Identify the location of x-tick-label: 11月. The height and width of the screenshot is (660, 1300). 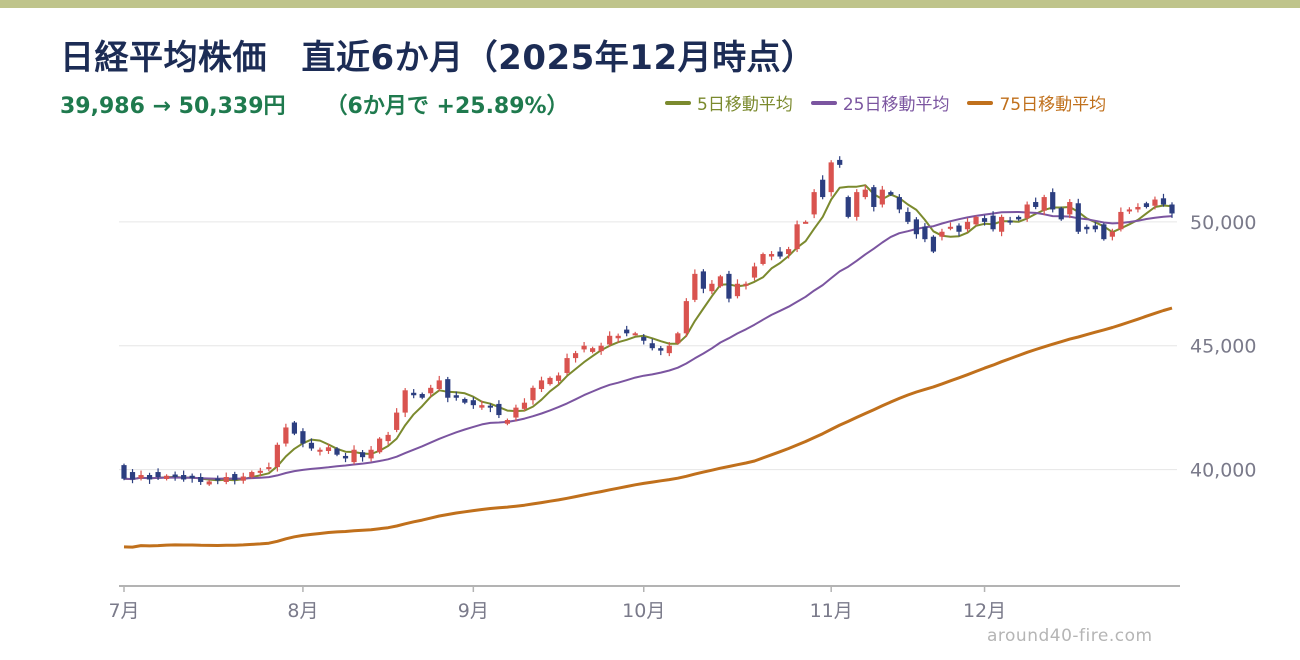
(831, 611).